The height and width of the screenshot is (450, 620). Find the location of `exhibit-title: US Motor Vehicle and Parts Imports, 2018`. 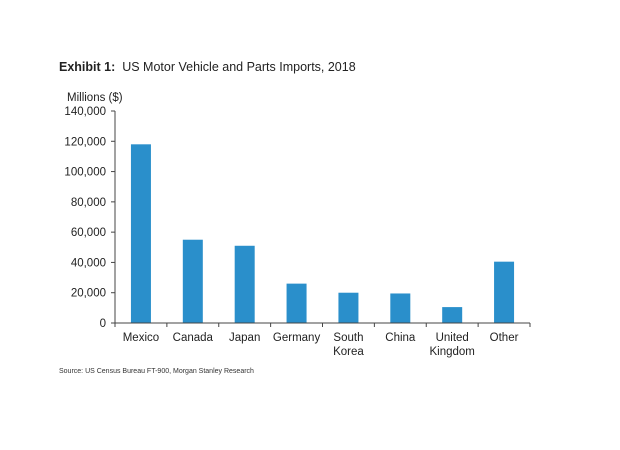

exhibit-title: US Motor Vehicle and Parts Imports, 2018 is located at coordinates (239, 67).